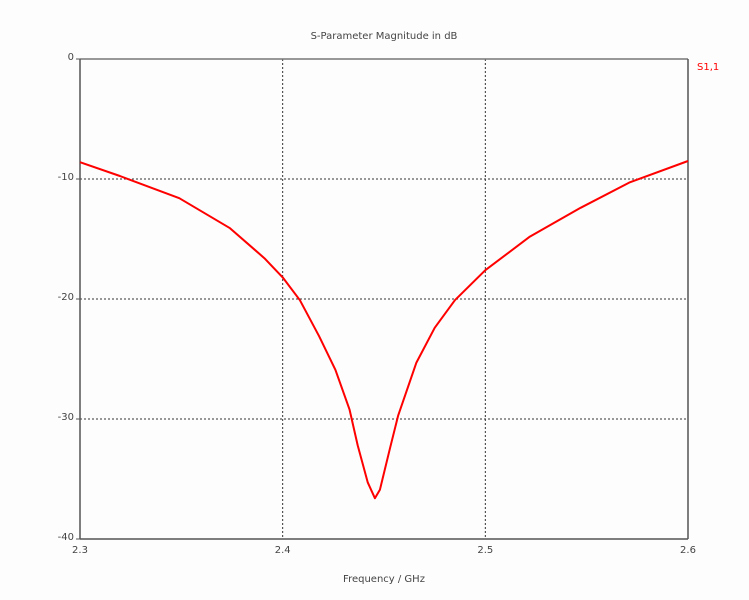 The width and height of the screenshot is (749, 600). What do you see at coordinates (66, 417) in the screenshot?
I see `y-tick-label: -30` at bounding box center [66, 417].